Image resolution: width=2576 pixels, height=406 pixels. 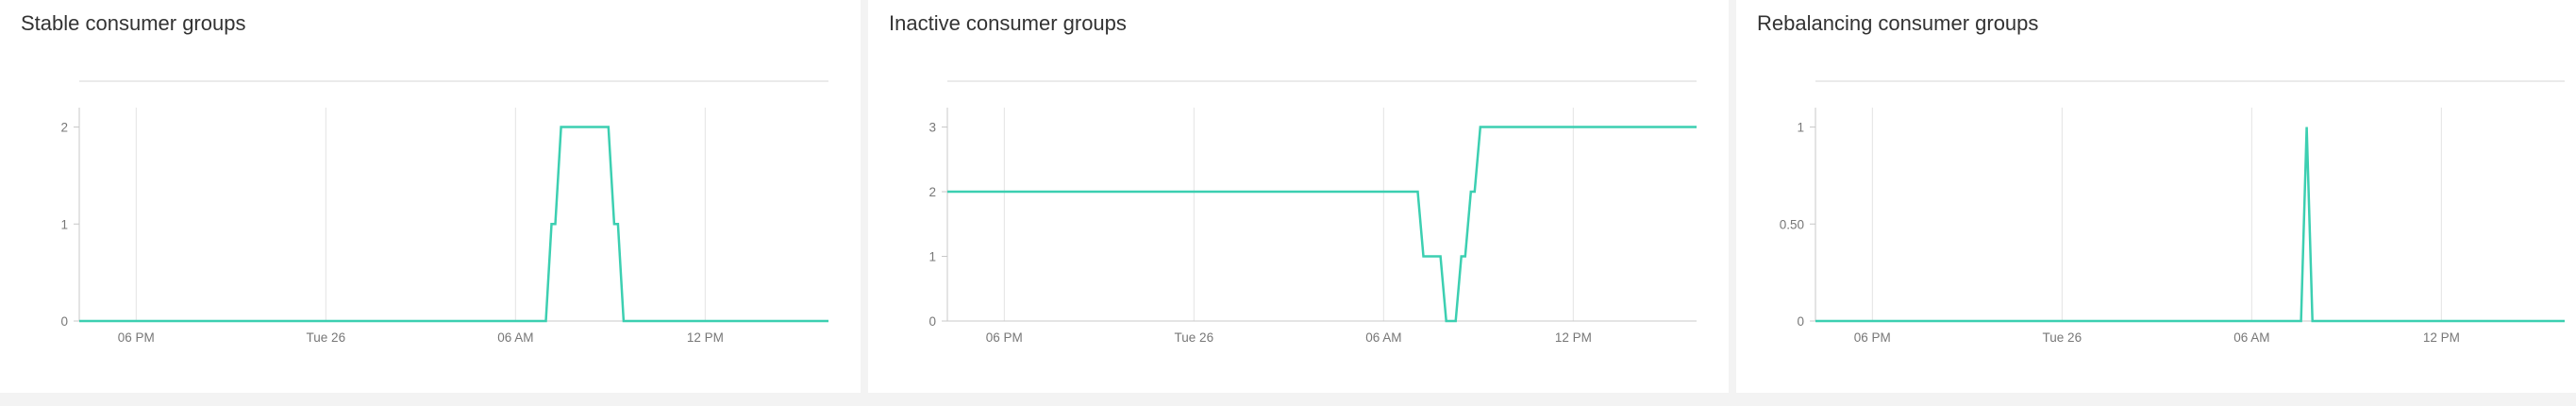 I want to click on panel-title: Inactive consumer groups, so click(x=1008, y=23).